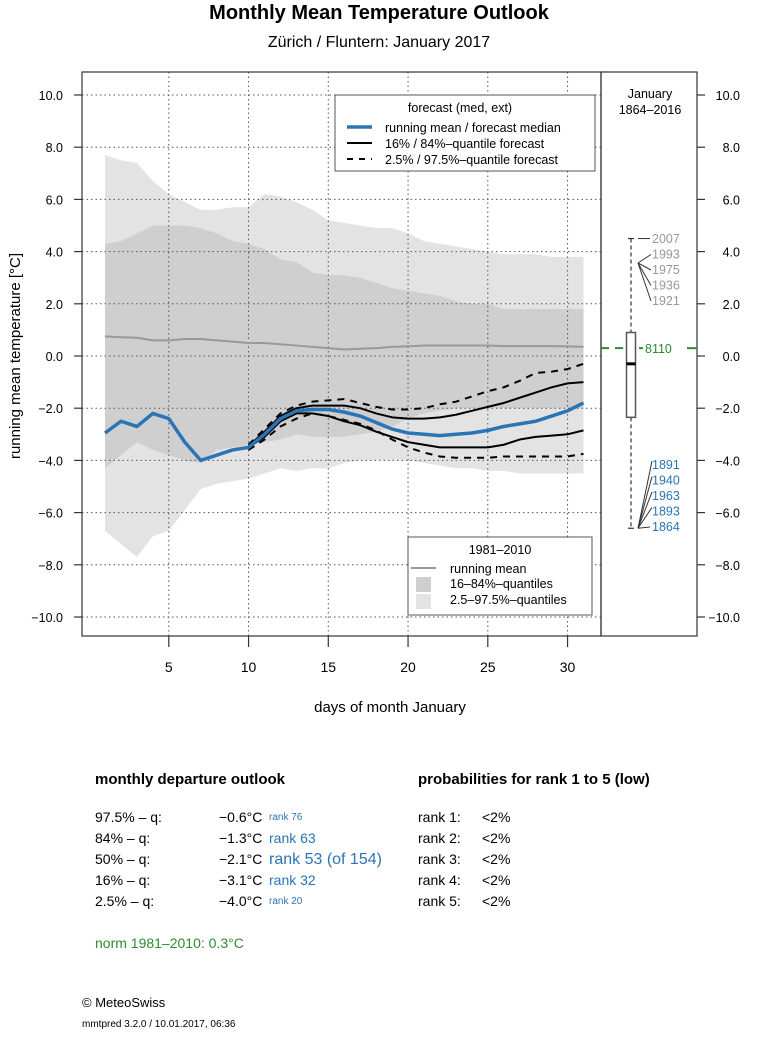  I want to click on quantile-rank: rank 63, so click(292, 838).